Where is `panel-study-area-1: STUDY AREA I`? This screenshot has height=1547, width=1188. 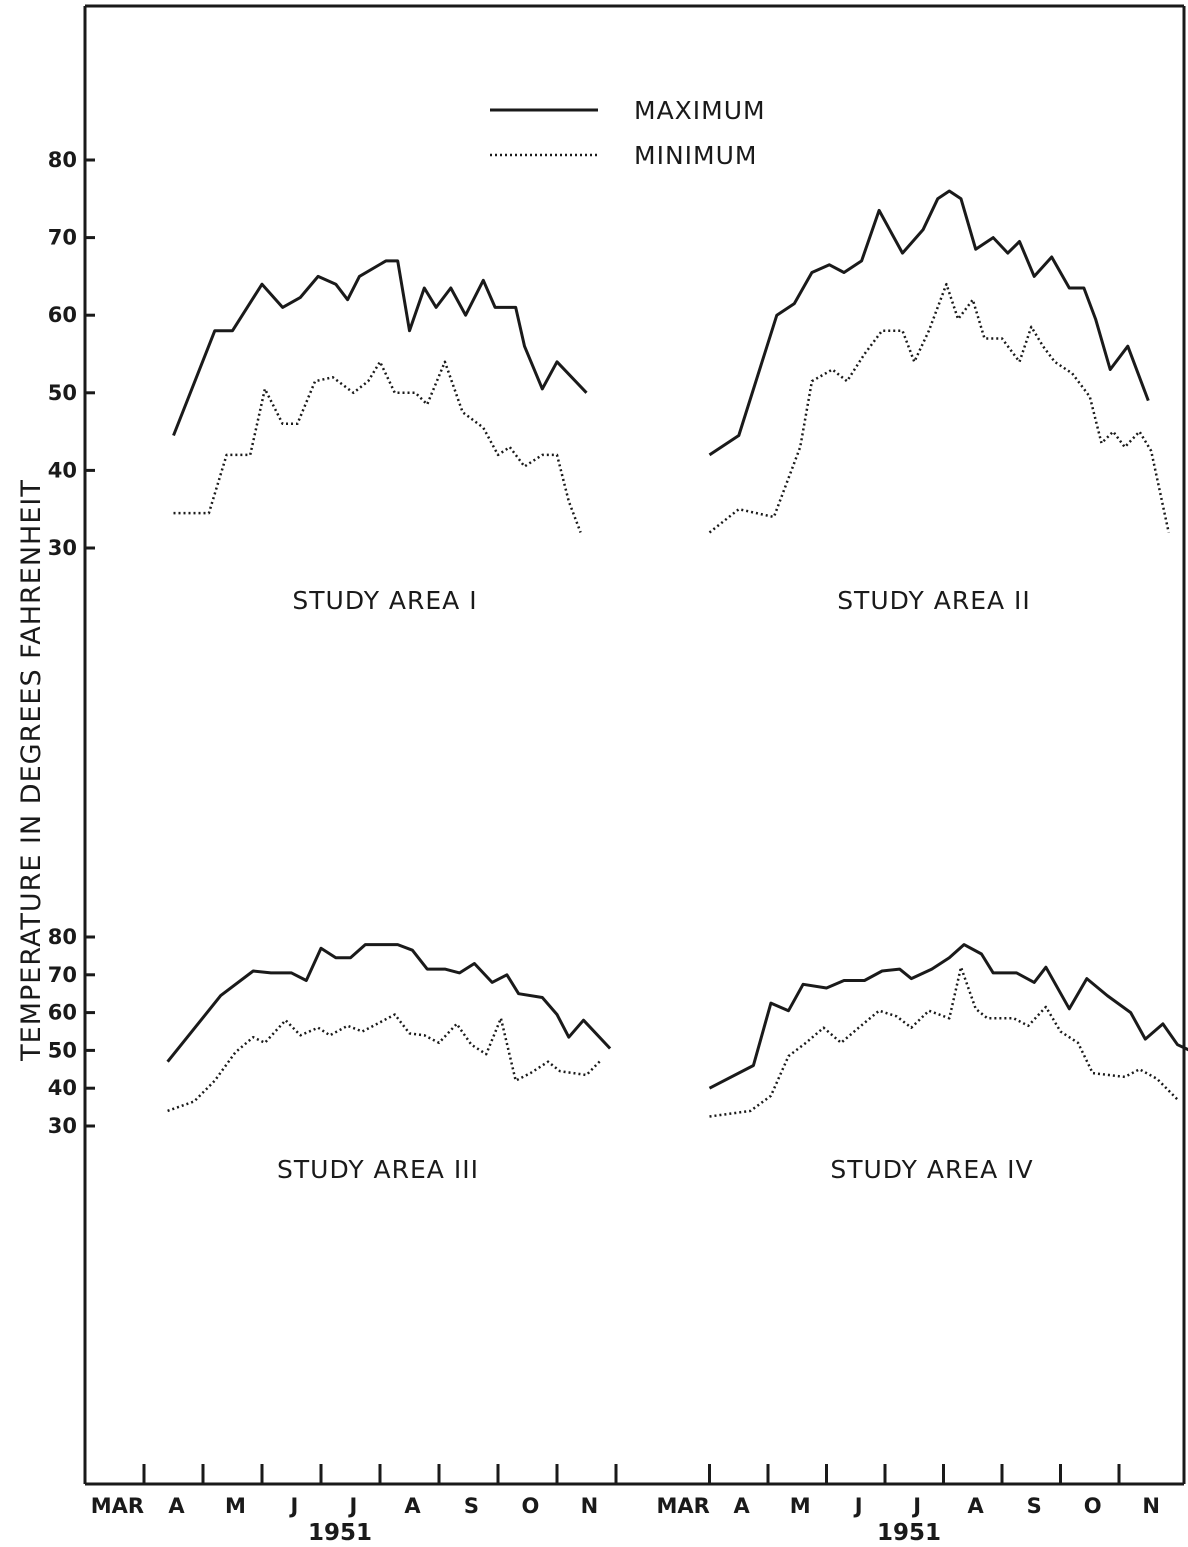
panel-study-area-1: STUDY AREA I is located at coordinates (380, 437).